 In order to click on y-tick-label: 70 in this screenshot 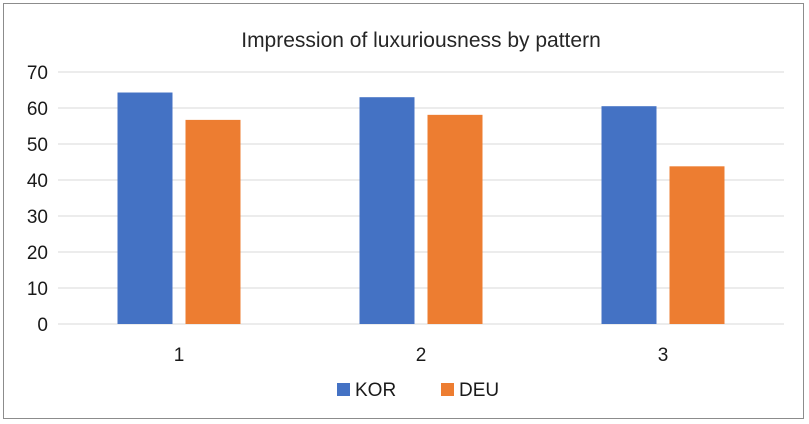, I will do `click(37, 73)`.